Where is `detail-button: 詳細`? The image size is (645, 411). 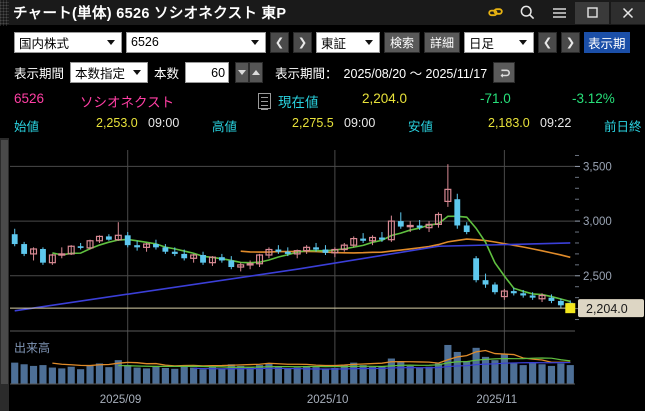
detail-button: 詳細 is located at coordinates (442, 42).